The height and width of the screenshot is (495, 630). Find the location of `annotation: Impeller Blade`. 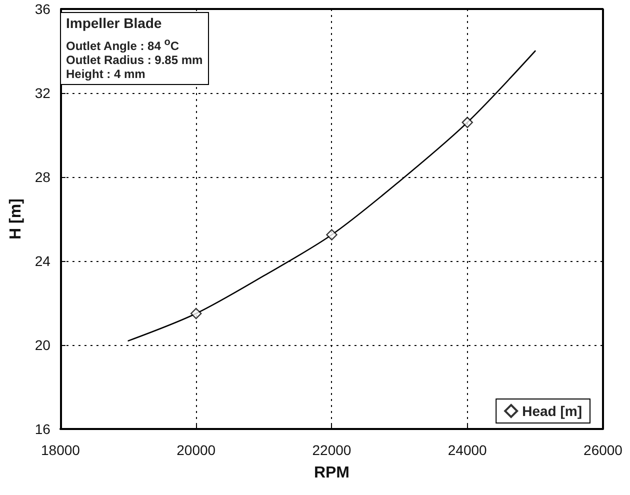

annotation: Impeller Blade is located at coordinates (114, 23).